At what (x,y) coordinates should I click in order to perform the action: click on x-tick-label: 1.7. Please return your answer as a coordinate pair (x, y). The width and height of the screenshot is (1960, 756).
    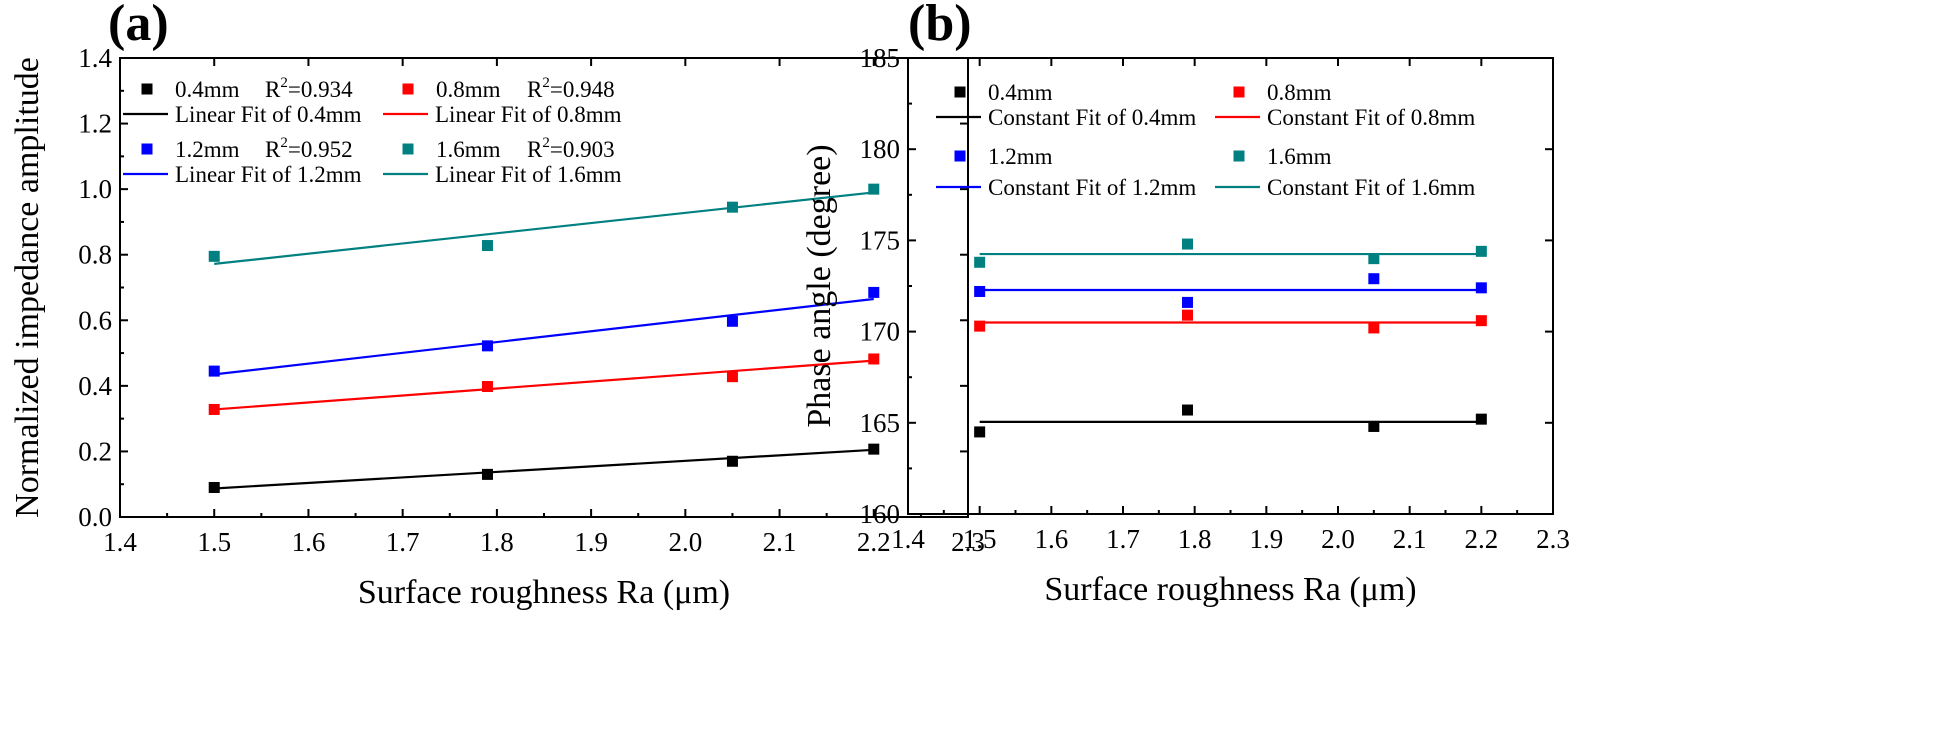
    Looking at the image, I should click on (403, 542).